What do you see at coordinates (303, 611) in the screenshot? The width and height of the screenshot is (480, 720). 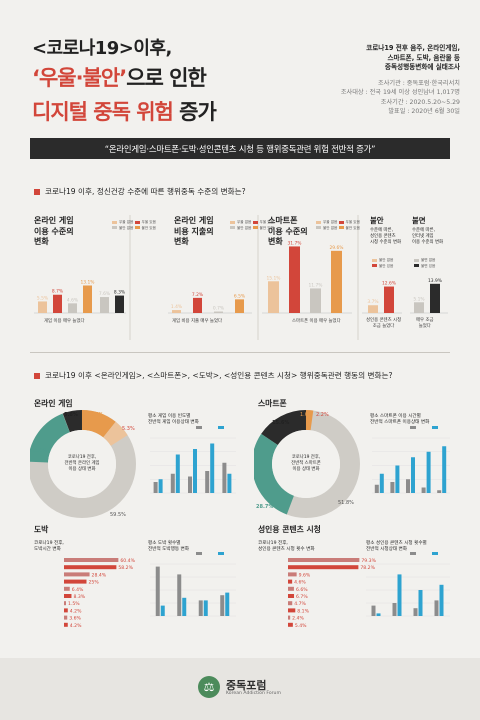 I see `hbar-label: 8.1%` at bounding box center [303, 611].